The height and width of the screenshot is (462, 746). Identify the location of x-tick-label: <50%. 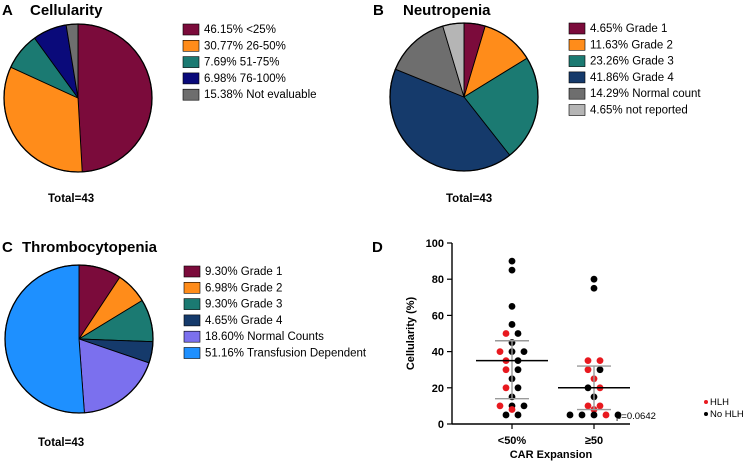
(512, 441).